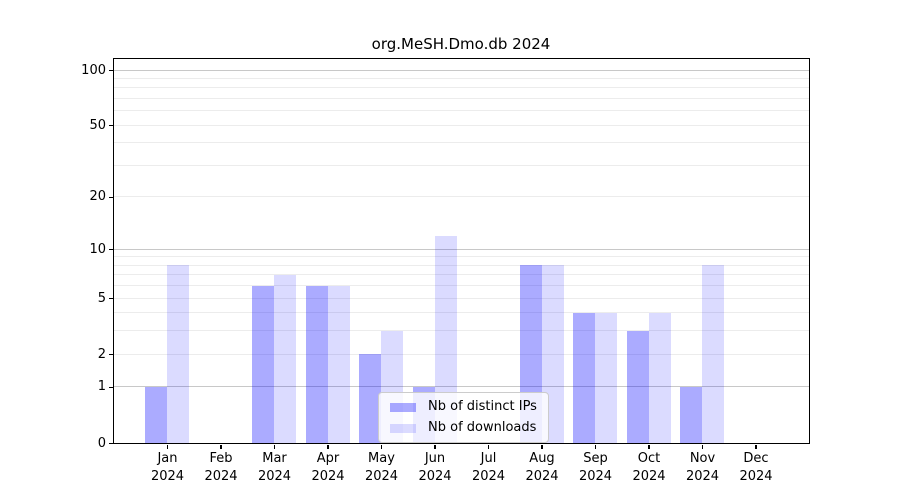 The height and width of the screenshot is (500, 900). I want to click on legend-label-downloads: Nb of downloads, so click(482, 427).